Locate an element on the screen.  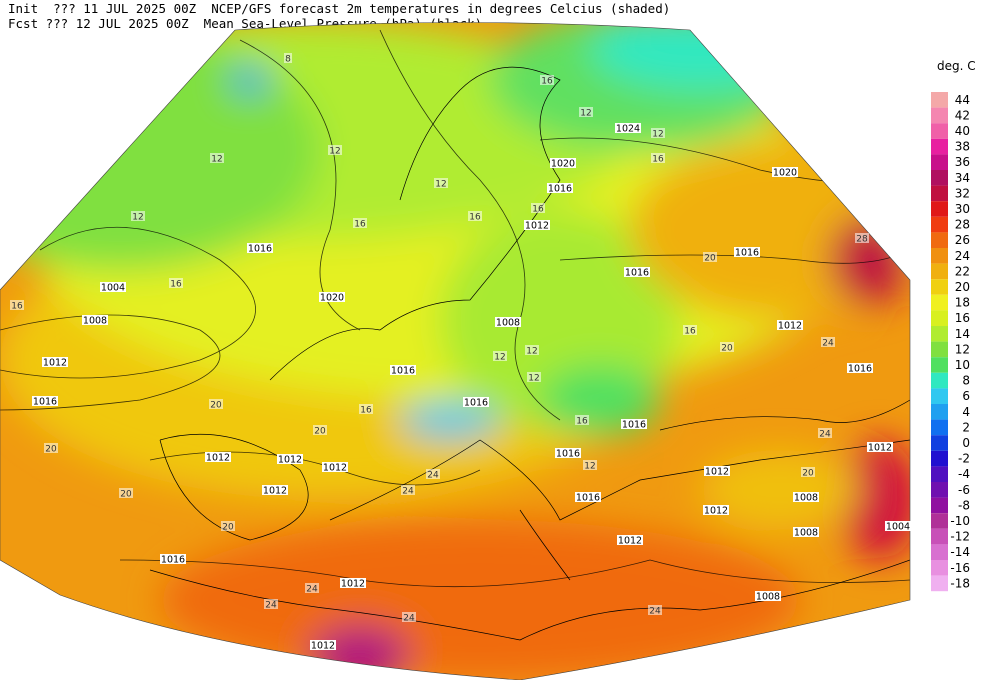
colorbar-label: 16 is located at coordinates (962, 318).